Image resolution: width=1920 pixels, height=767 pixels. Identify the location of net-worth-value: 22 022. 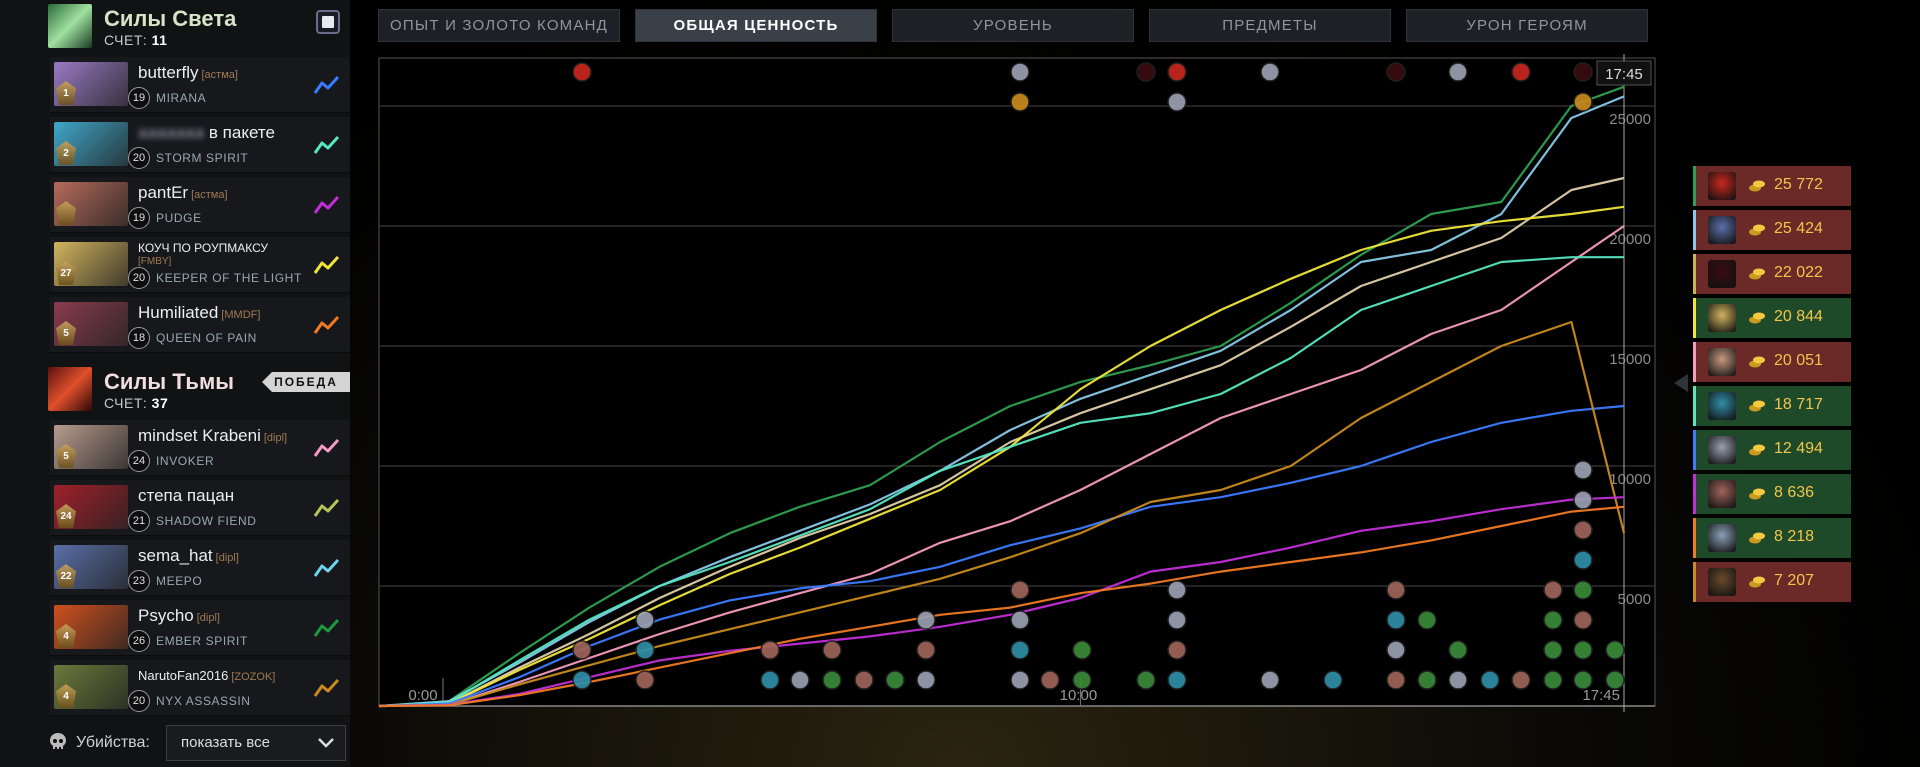
(1798, 272).